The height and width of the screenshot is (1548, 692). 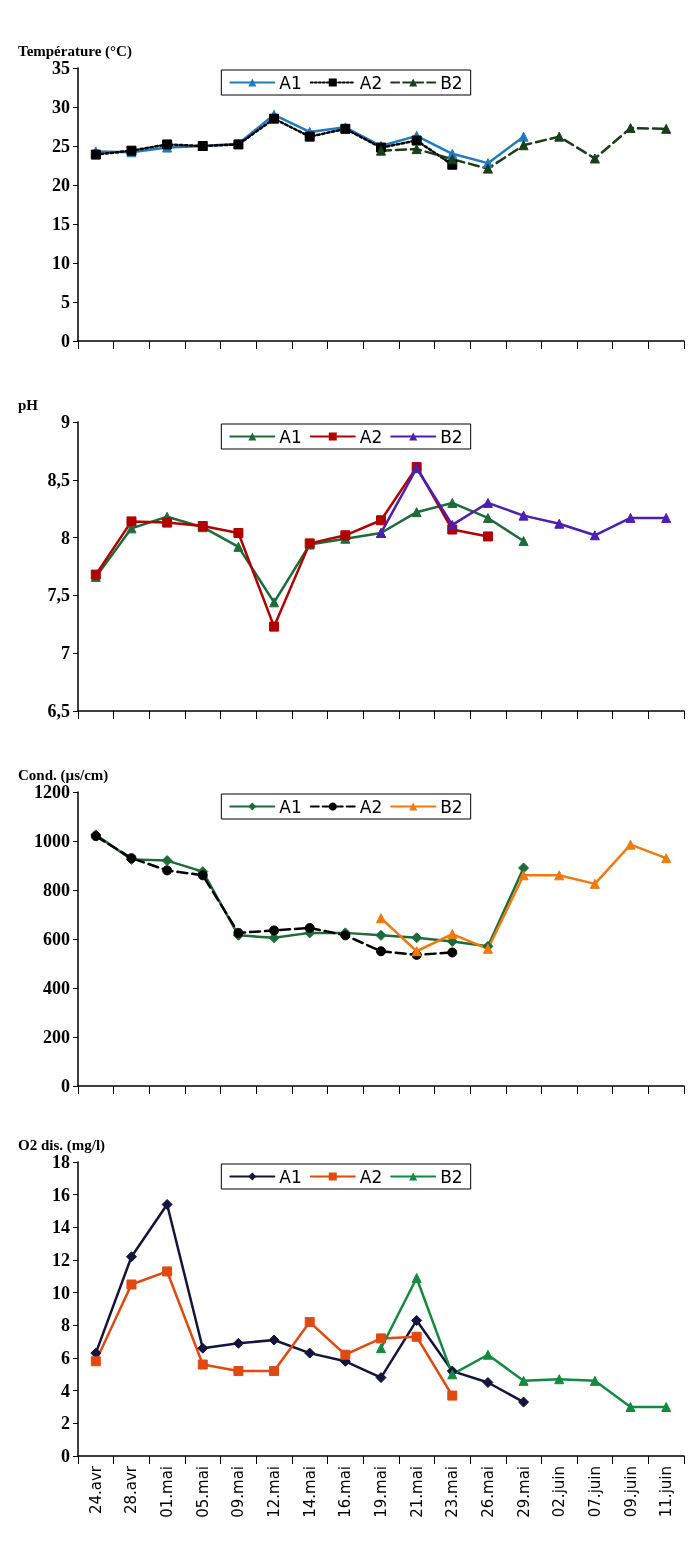 What do you see at coordinates (52, 792) in the screenshot?
I see `y-tick-label: 1200` at bounding box center [52, 792].